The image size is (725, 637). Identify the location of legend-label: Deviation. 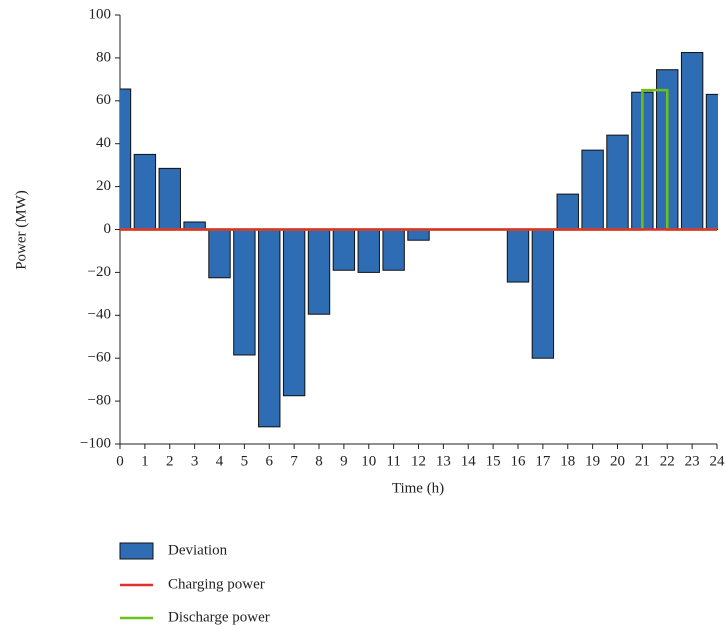
(198, 550).